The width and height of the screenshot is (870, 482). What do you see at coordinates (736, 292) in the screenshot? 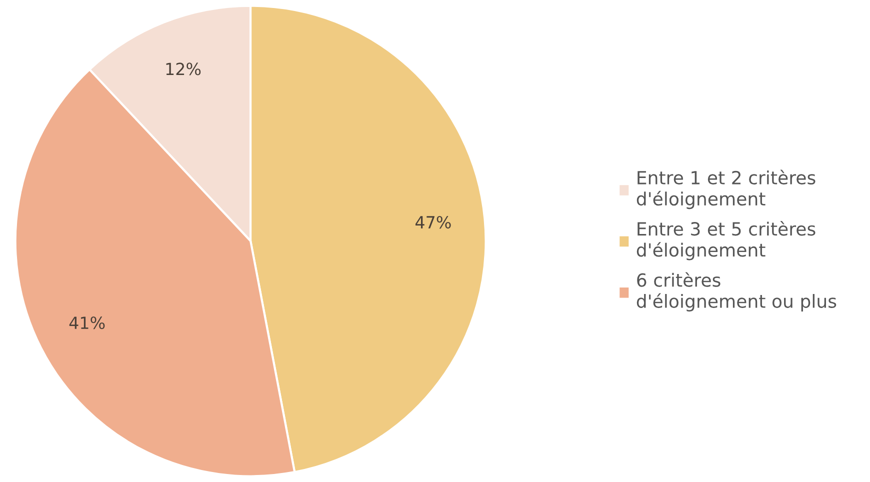
I see `legend-label: 6 critères d'éloignement ou plus` at bounding box center [736, 292].